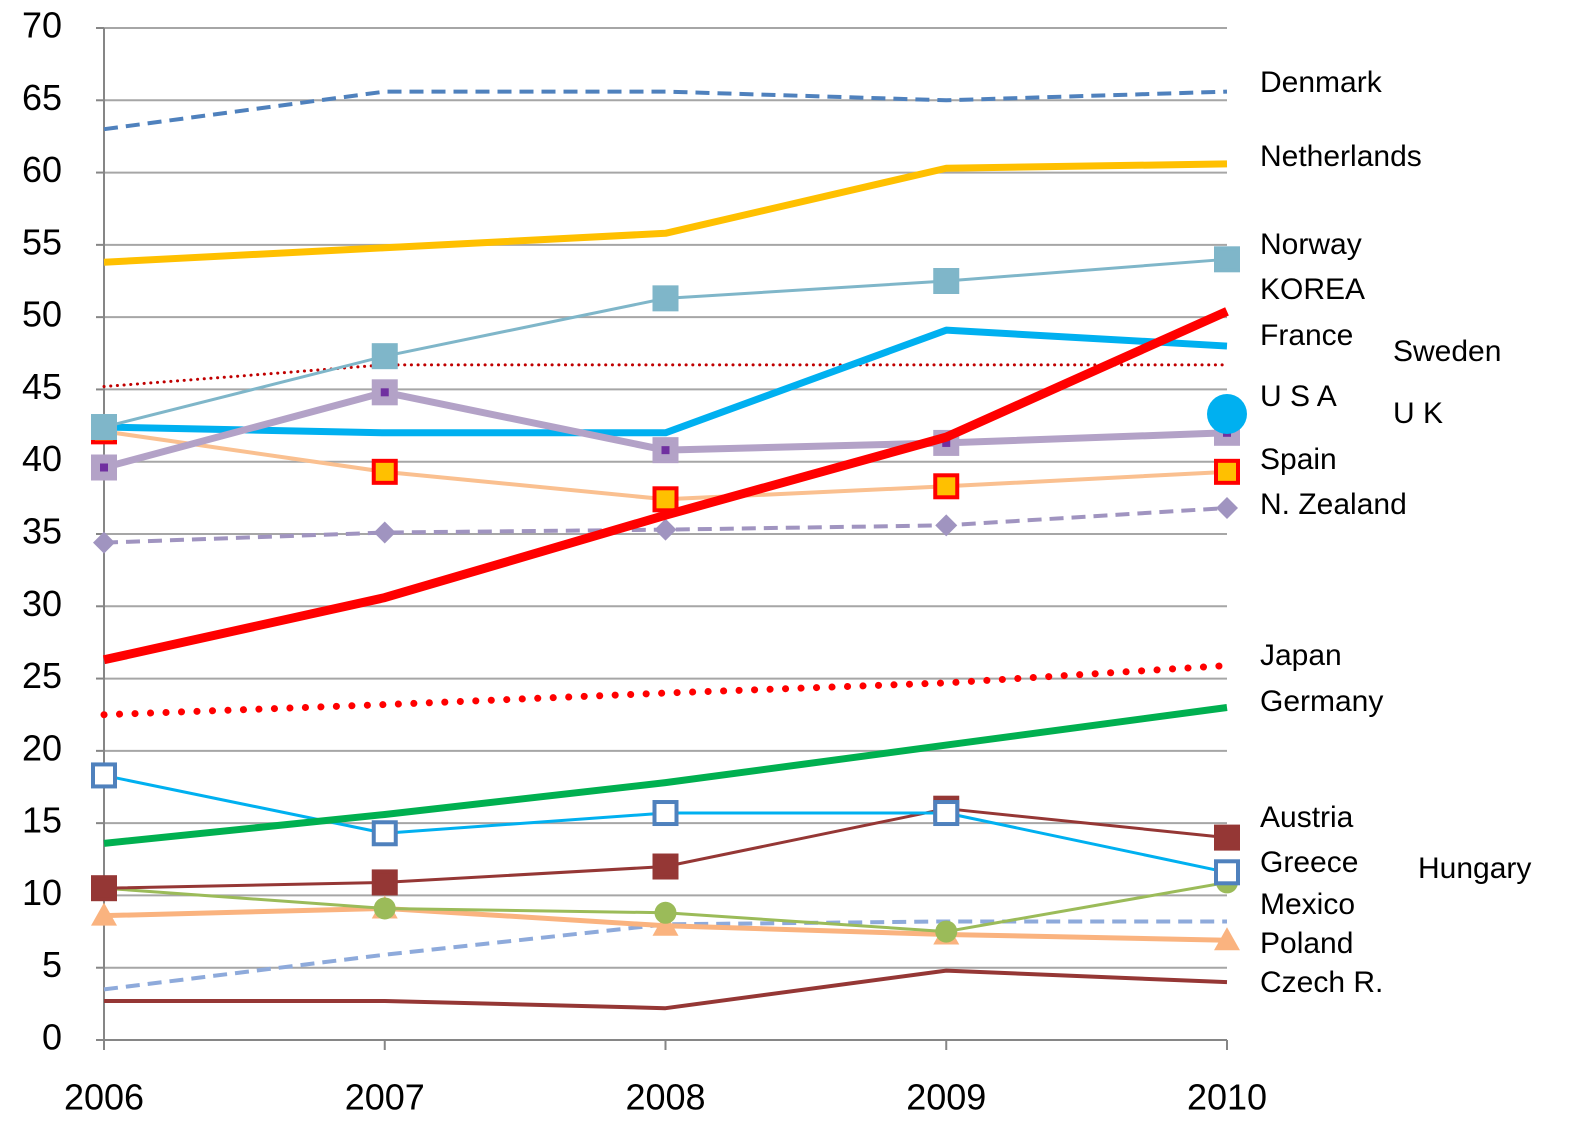 The height and width of the screenshot is (1125, 1574). Describe the element at coordinates (1298, 459) in the screenshot. I see `series-label: Spain` at that location.